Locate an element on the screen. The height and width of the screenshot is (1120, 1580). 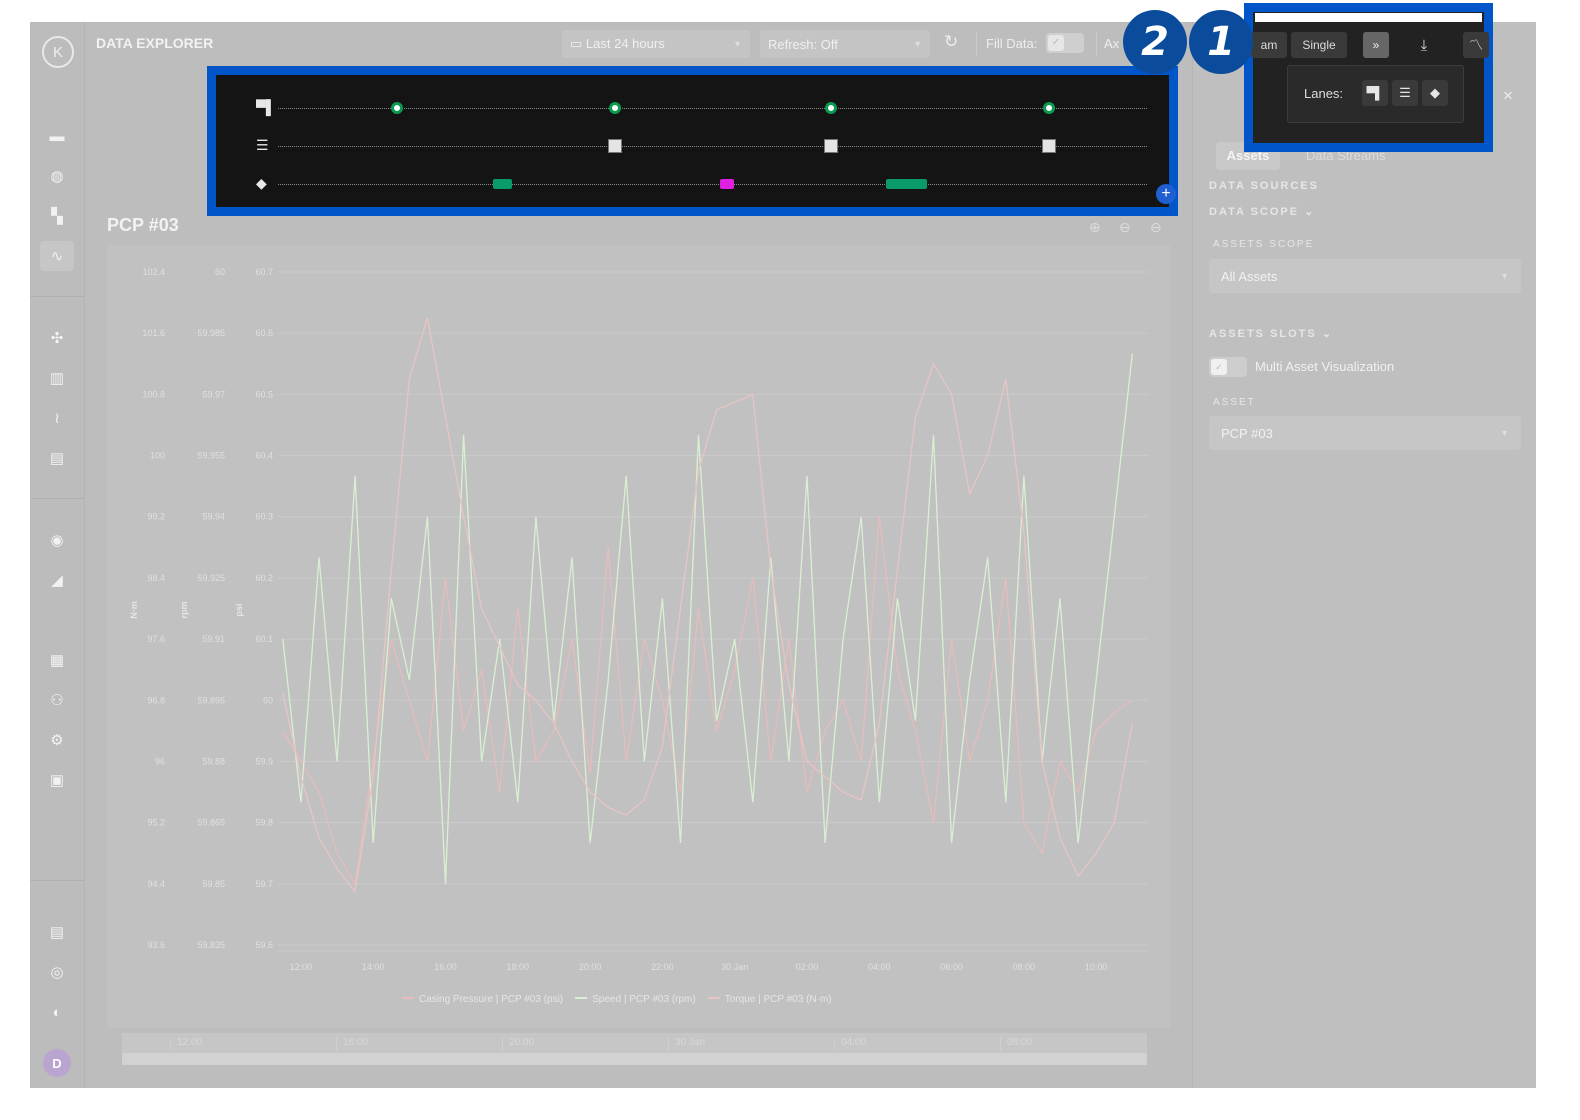
chevron-down-icon: ⌄ is located at coordinates (1310, 212).